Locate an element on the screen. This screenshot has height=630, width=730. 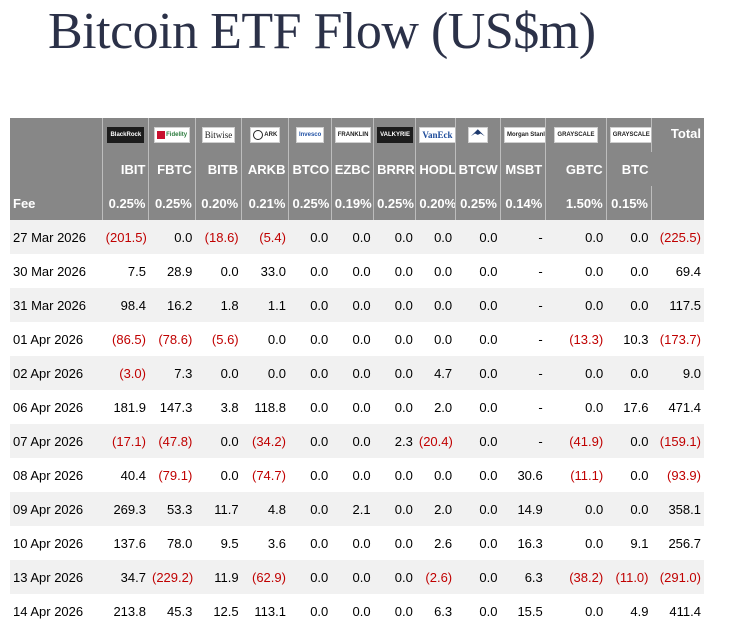
franklin-templeton-logo: FRANKLIN is located at coordinates (353, 135).